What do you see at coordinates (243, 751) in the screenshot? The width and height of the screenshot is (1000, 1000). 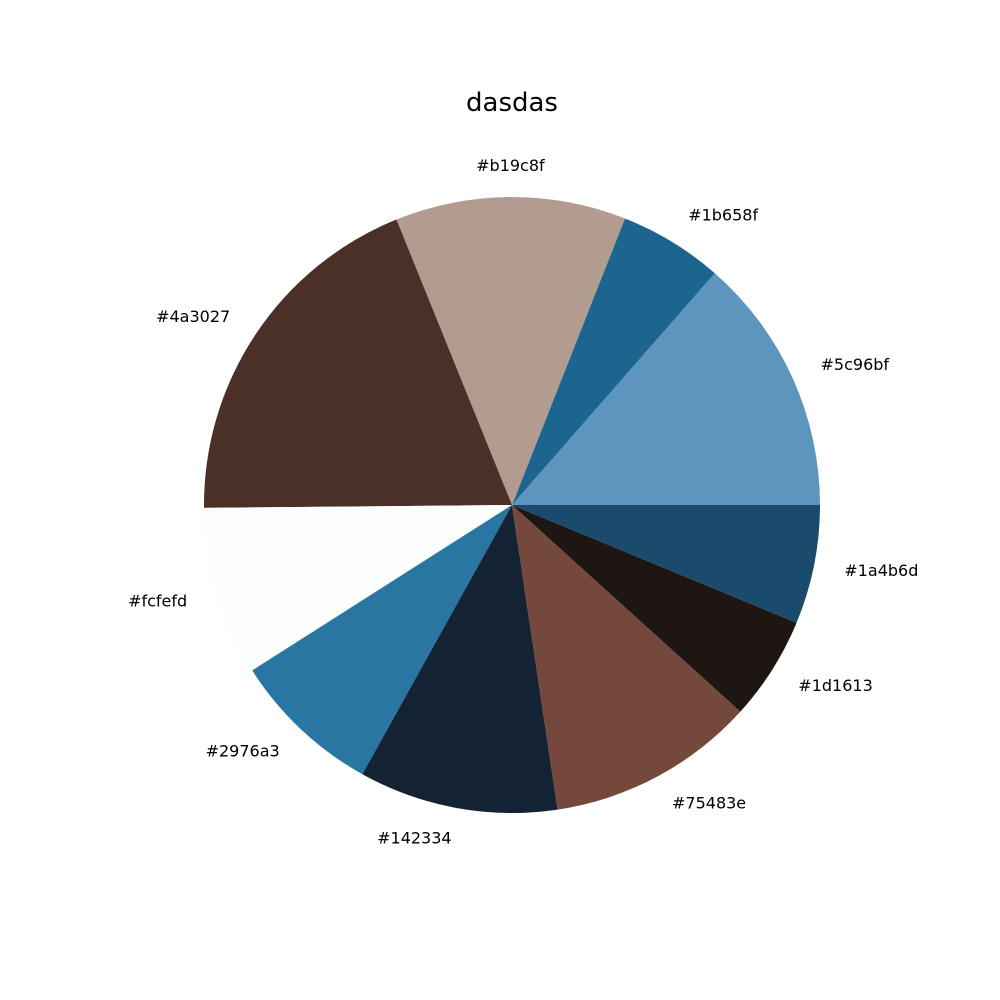 I see `pie-slice-label-5: #2976a3` at bounding box center [243, 751].